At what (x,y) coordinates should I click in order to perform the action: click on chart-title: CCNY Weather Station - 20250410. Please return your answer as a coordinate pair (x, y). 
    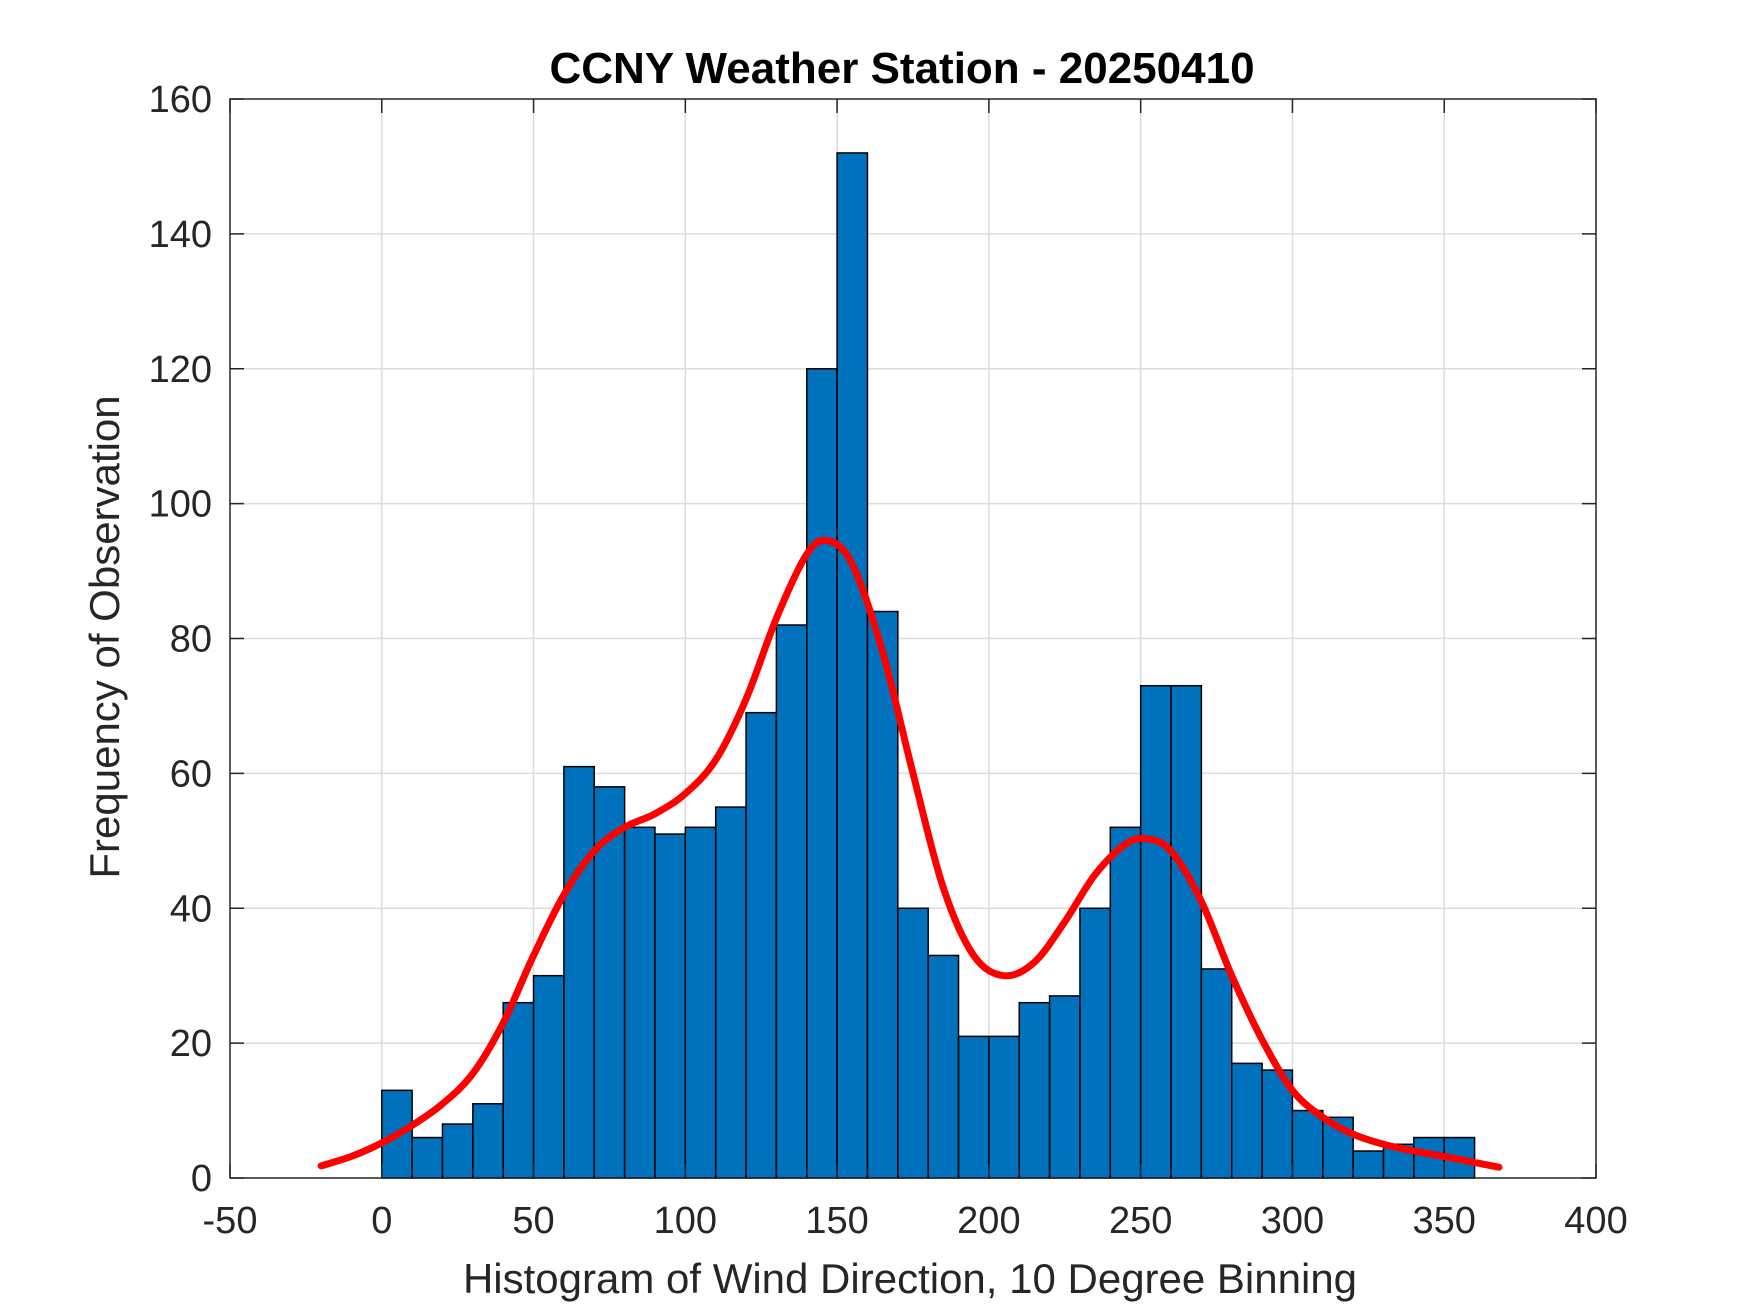
    Looking at the image, I should click on (901, 68).